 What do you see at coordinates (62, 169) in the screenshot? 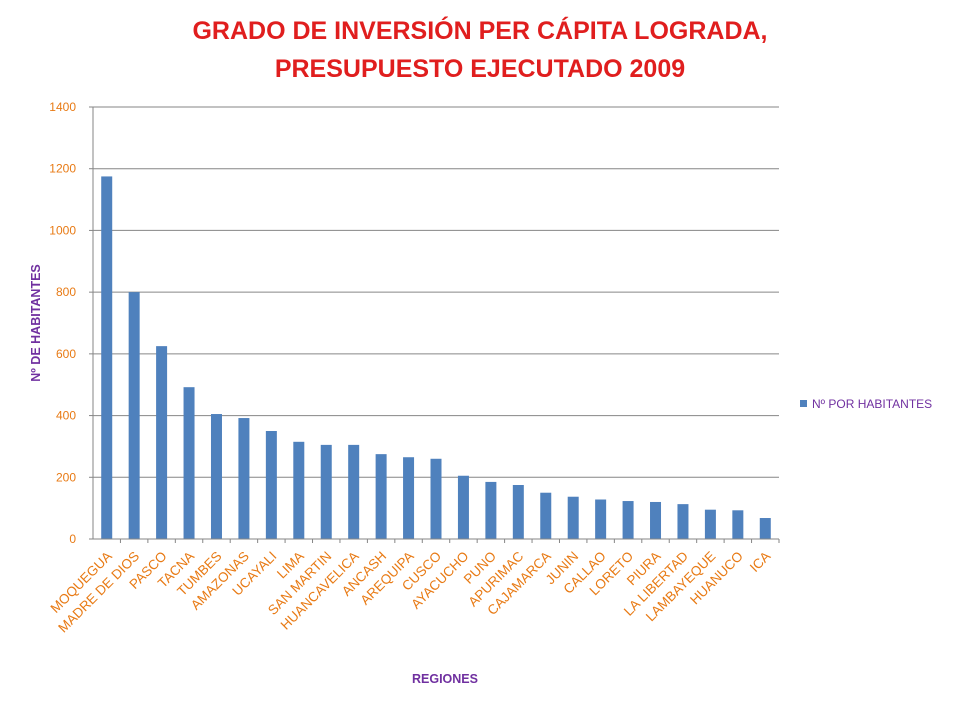
I see `y-tick-label: 1200` at bounding box center [62, 169].